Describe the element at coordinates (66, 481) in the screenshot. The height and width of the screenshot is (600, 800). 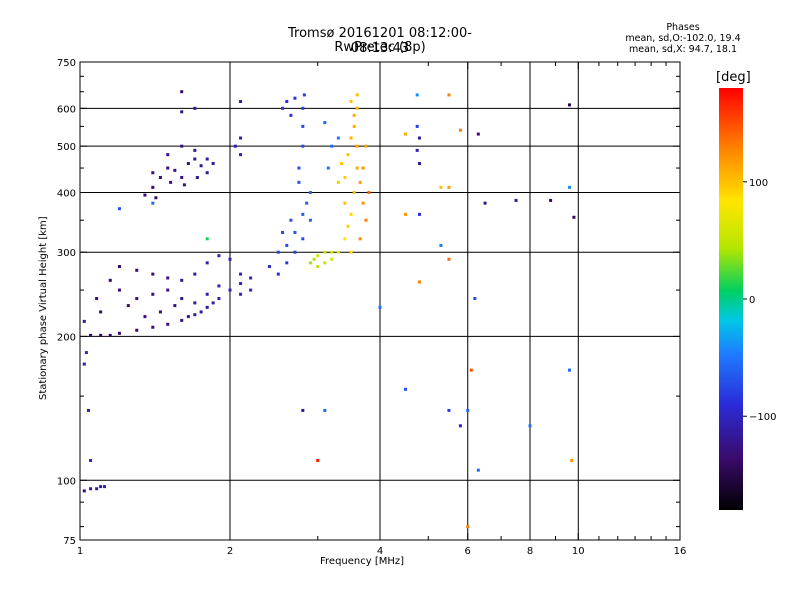
I see `y-tick-label: 100` at that location.